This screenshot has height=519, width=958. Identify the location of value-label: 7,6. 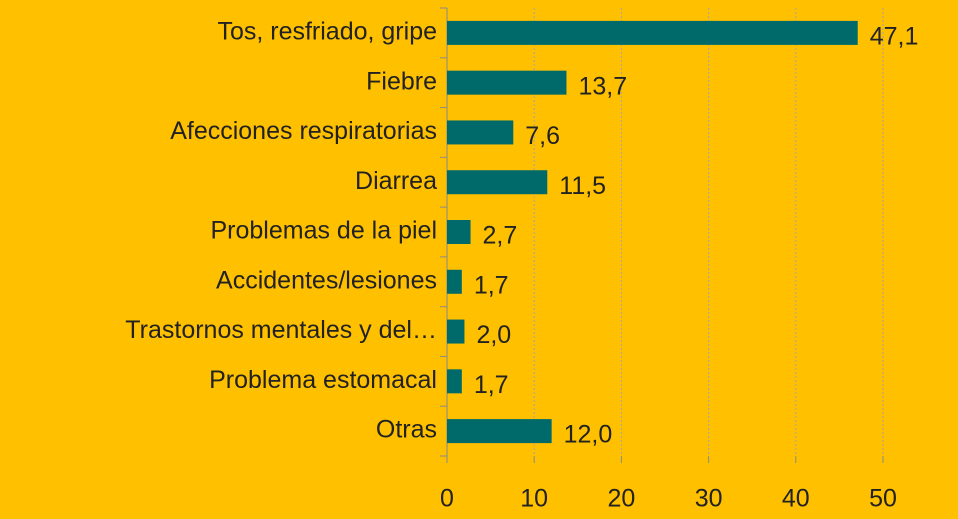
(542, 136).